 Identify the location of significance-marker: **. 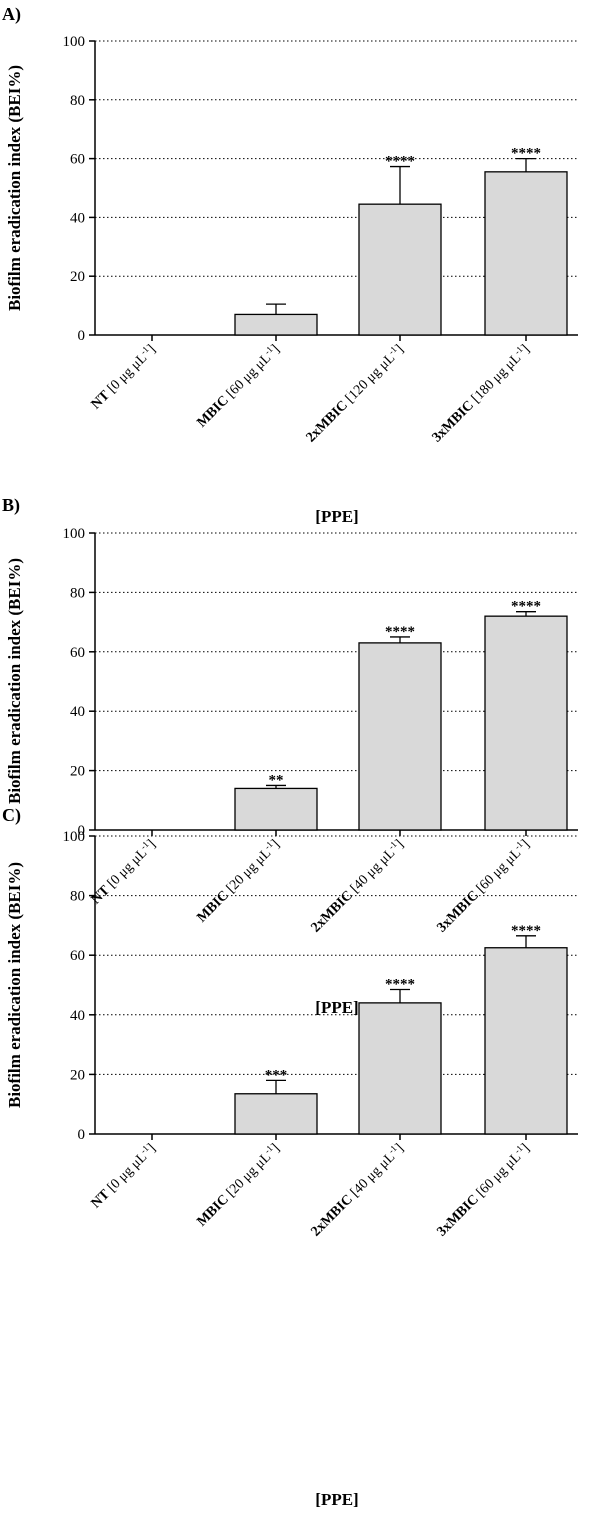
(276, 780).